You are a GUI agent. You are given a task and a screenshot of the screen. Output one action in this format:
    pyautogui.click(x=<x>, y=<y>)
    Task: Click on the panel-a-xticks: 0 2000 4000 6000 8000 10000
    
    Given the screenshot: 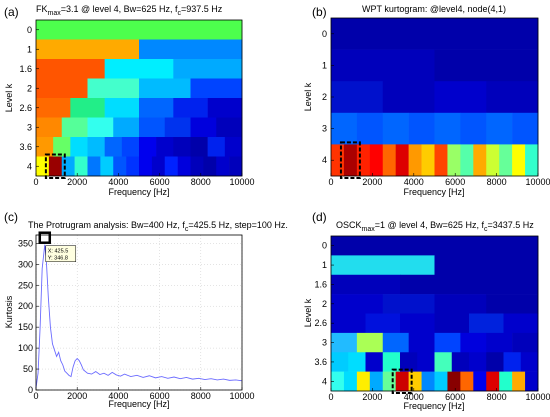 What is the action you would take?
    pyautogui.click(x=144, y=180)
    